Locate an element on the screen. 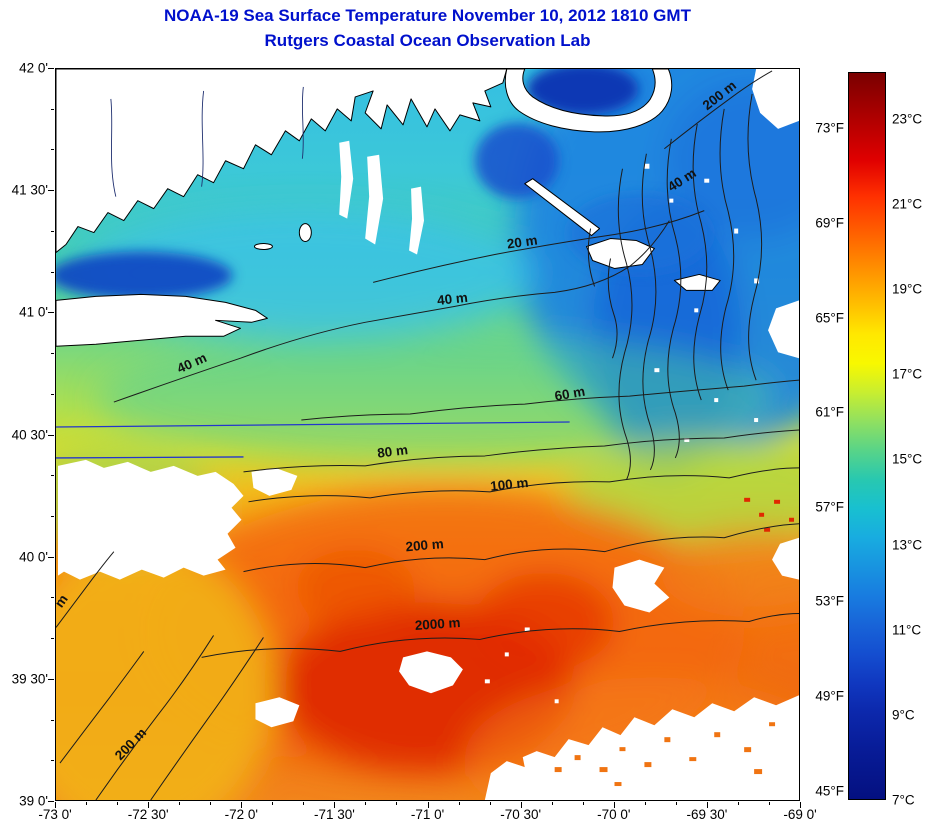  contour-100m is located at coordinates (523, 485).